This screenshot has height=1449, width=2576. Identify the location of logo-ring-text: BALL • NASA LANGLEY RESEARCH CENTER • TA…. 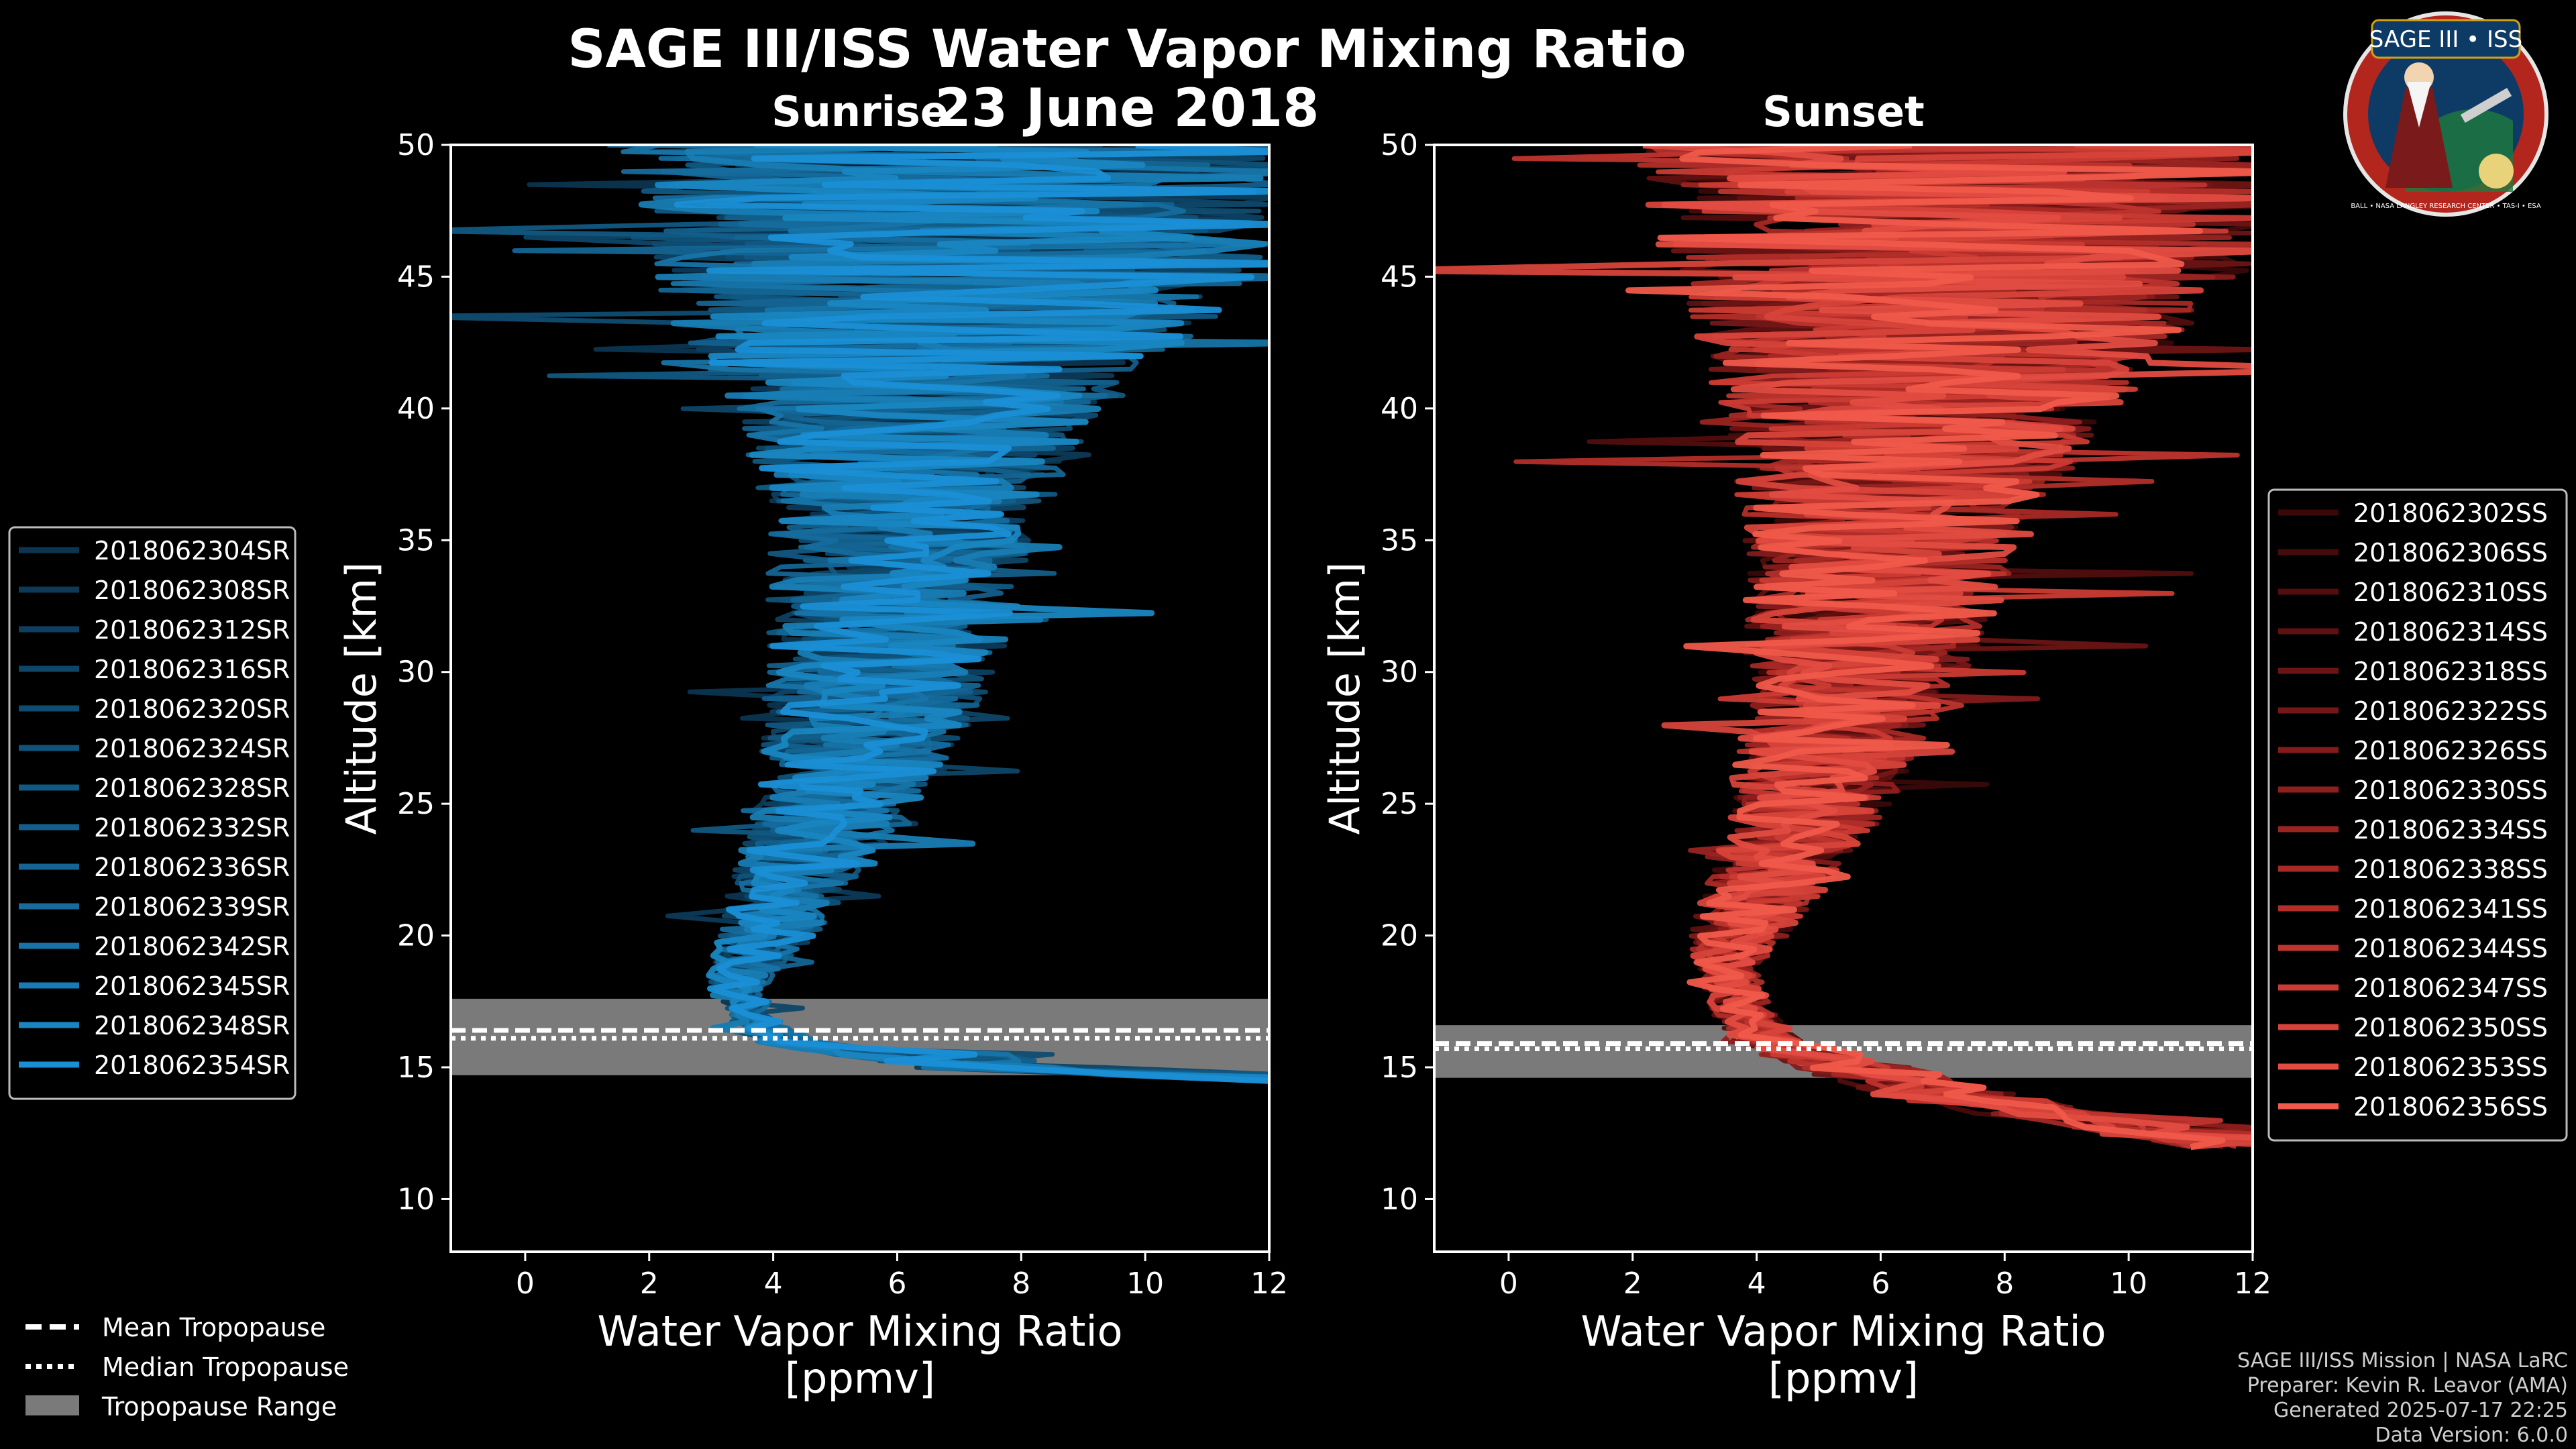
(2446, 206).